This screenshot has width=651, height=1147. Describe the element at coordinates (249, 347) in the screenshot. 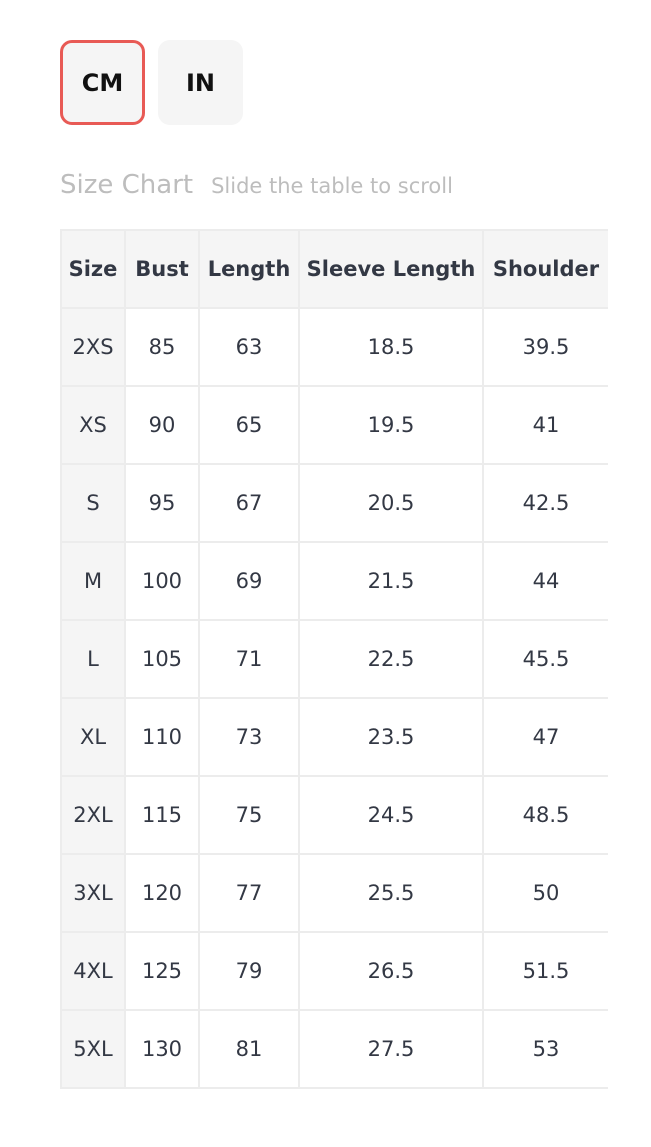

I see `table-cell: 63` at that location.